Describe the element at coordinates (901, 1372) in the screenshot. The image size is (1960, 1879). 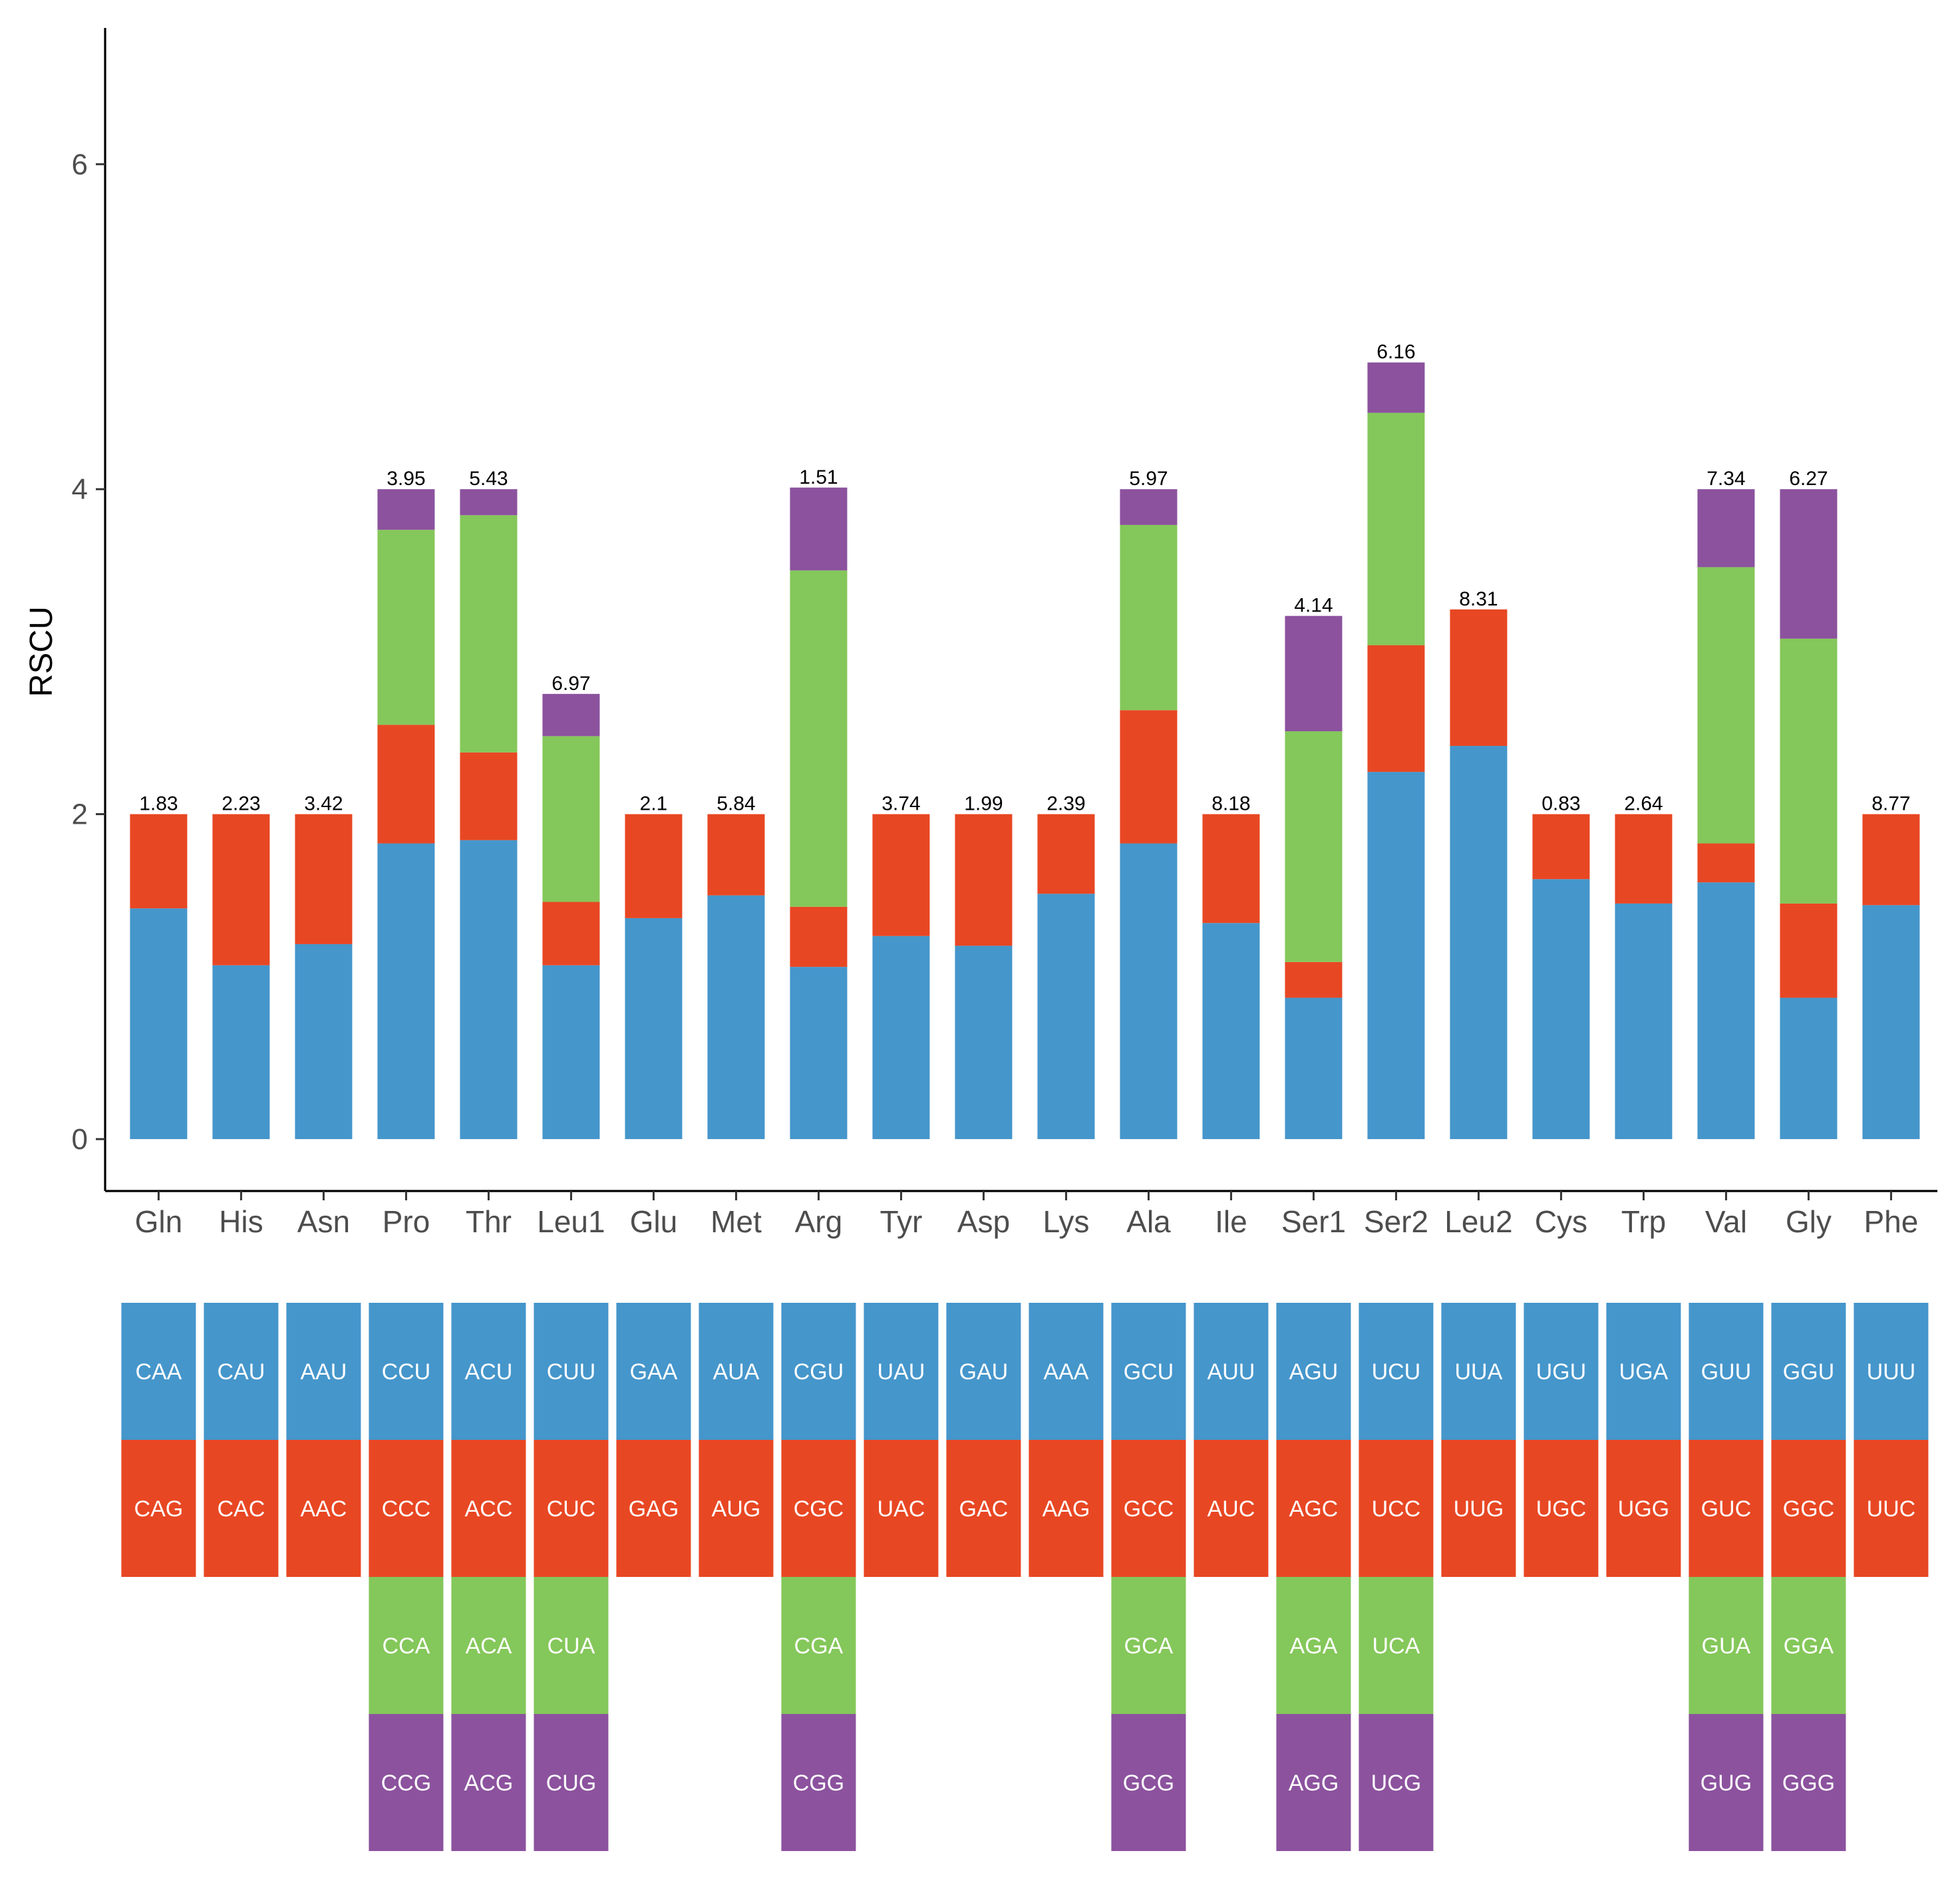
I see `codon-label-uau: UAU` at that location.